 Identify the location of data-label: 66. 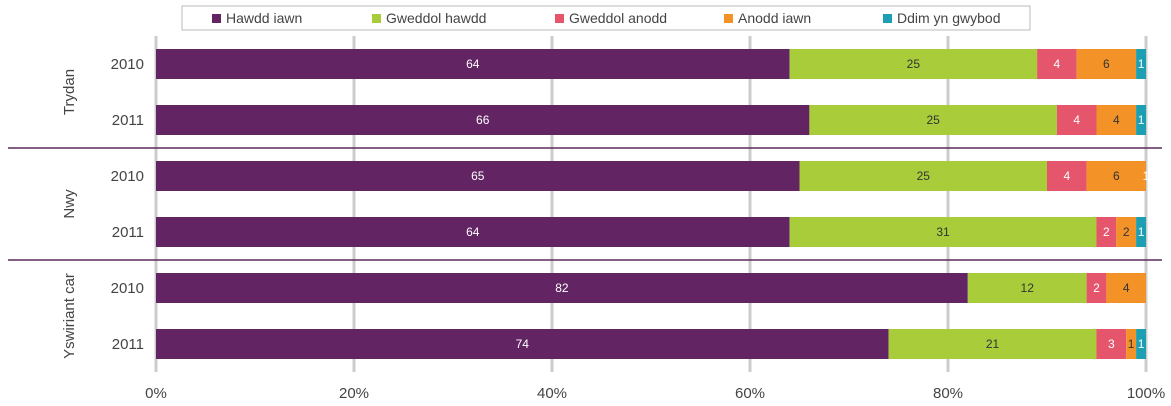
(483, 120).